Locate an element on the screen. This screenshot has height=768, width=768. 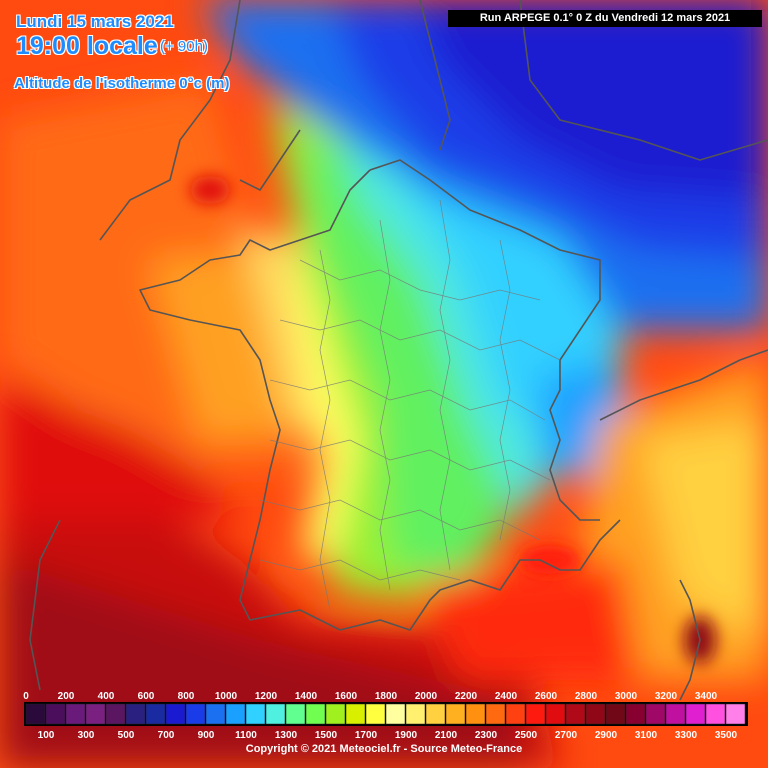
legend-label: 1400 is located at coordinates (306, 696).